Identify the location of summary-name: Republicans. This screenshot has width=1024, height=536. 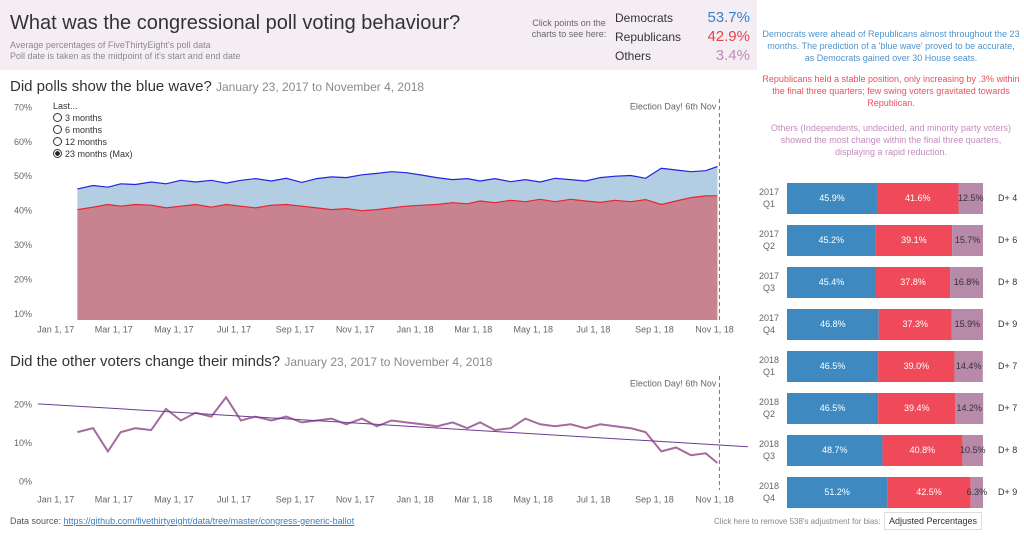
(648, 37).